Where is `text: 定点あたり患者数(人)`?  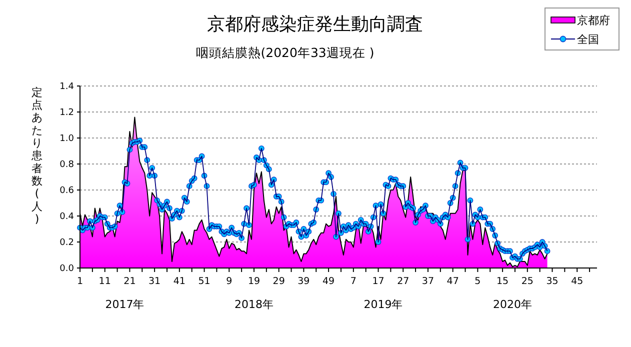
text: 定点あたり患者数(人) is located at coordinates (37, 156).